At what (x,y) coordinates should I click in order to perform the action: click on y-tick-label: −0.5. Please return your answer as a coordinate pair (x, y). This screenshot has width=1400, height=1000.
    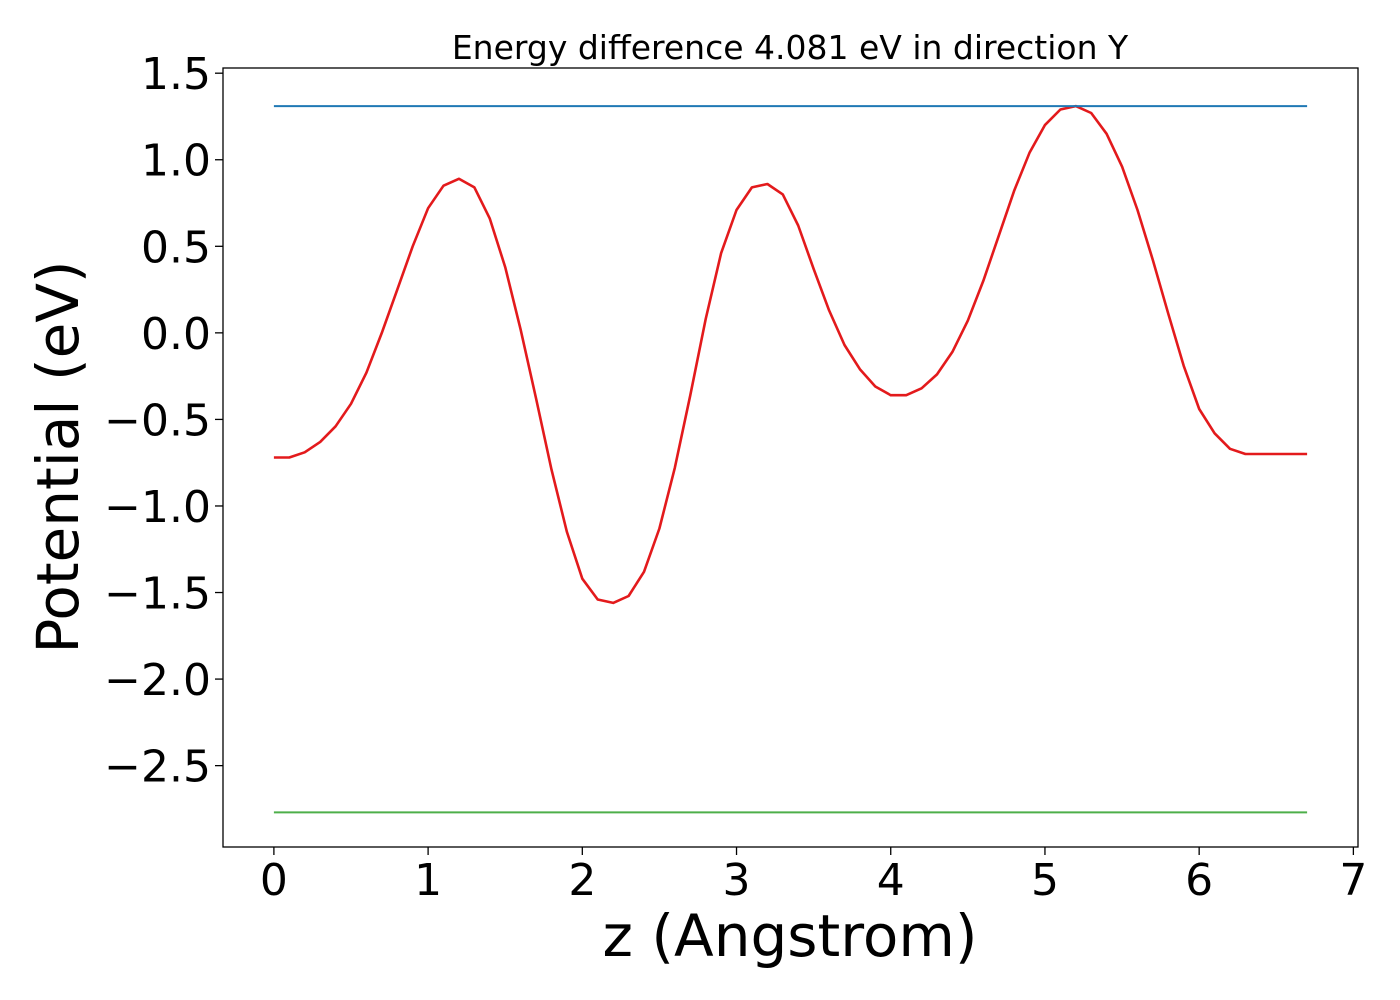
    Looking at the image, I should click on (157, 420).